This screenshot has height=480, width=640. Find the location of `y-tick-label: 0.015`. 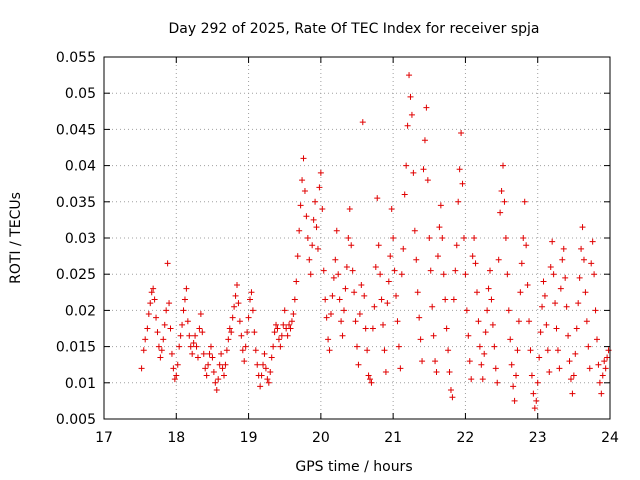

y-tick-label: 0.015 is located at coordinates (76, 348).